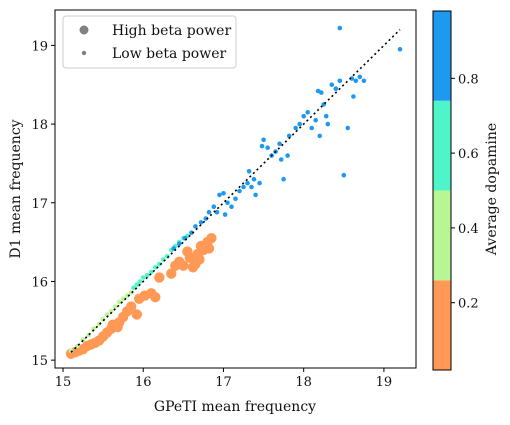  What do you see at coordinates (39, 204) in the screenshot?
I see `y-tick-label: 17` at bounding box center [39, 204].